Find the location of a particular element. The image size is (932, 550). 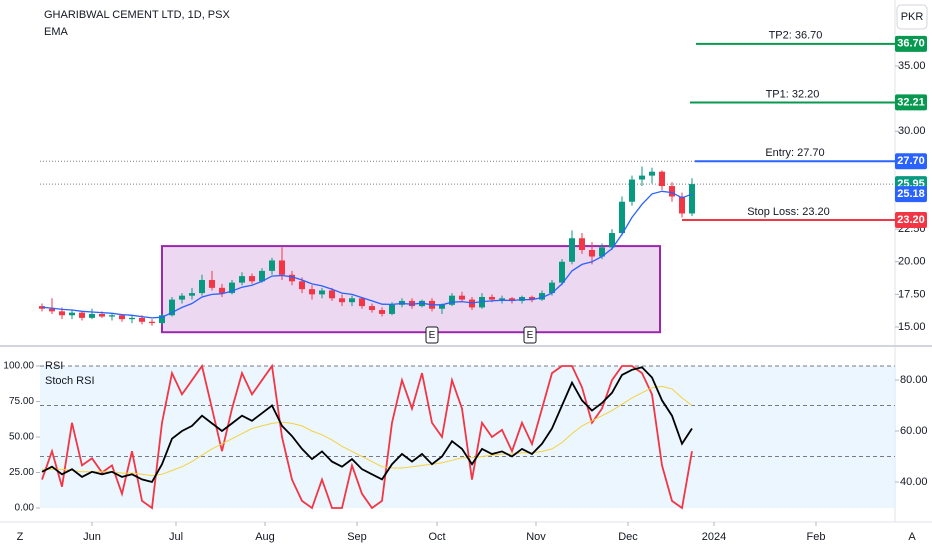

x-tick-label: 2024 is located at coordinates (714, 537).